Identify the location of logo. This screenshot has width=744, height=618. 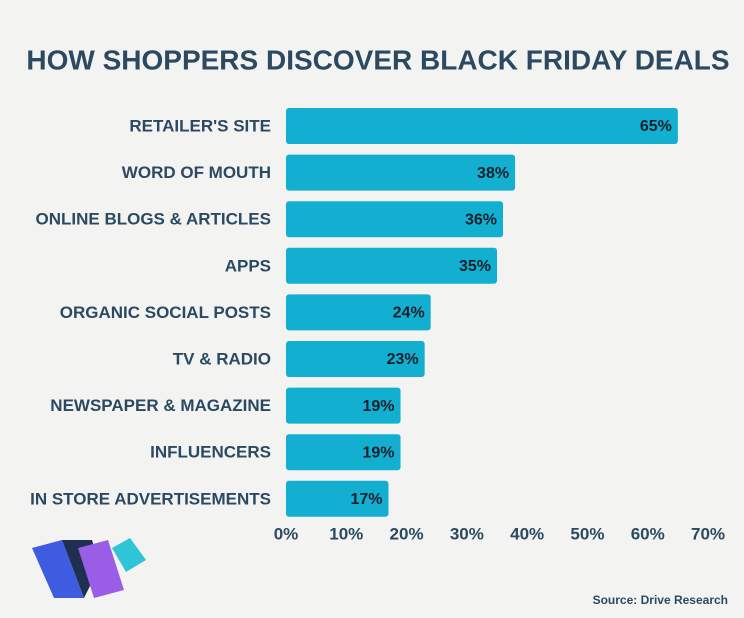
(89, 568).